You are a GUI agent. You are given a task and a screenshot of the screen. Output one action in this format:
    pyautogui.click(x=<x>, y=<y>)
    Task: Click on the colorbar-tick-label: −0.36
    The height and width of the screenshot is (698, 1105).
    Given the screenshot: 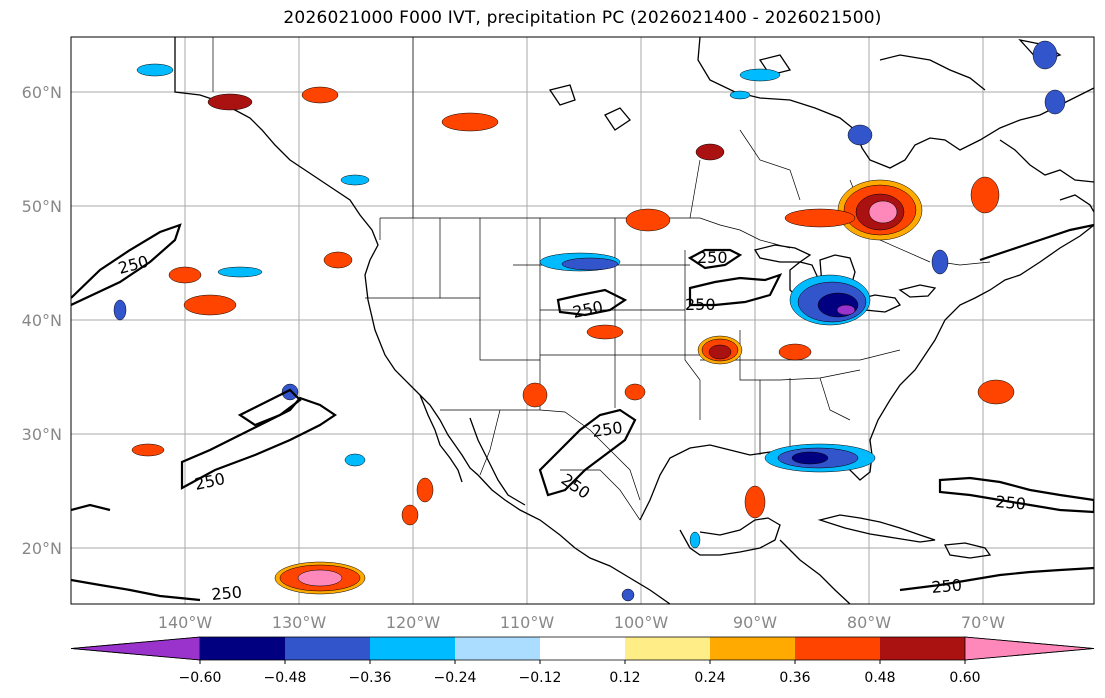 What is the action you would take?
    pyautogui.click(x=370, y=678)
    